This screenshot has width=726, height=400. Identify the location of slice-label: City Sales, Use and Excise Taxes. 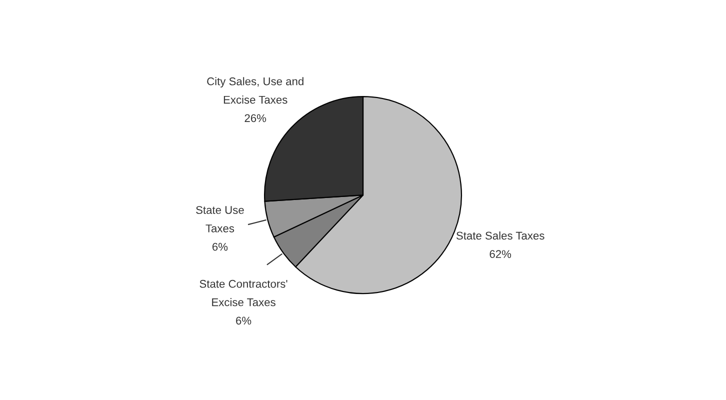
(255, 90).